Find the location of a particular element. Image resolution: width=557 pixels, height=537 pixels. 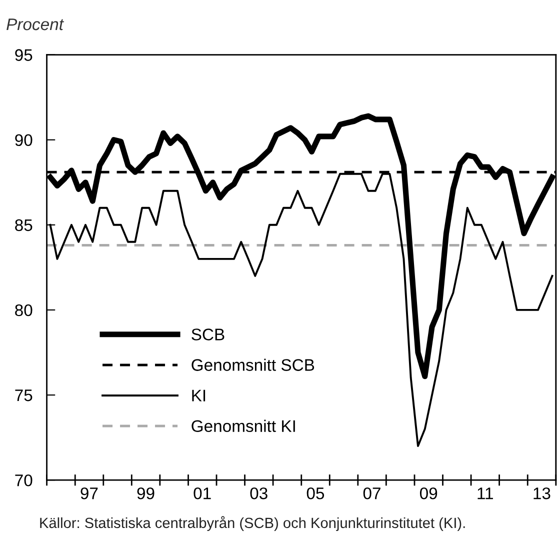

y-tick-label: 70 is located at coordinates (23, 480).